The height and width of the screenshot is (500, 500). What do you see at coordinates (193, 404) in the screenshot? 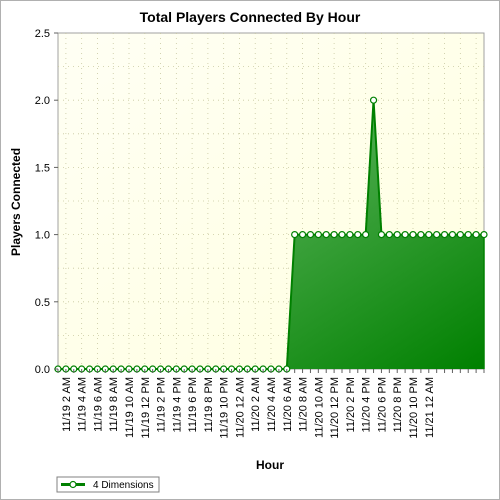
I see `x-tick-label: 11/19 6 PM` at bounding box center [193, 404].